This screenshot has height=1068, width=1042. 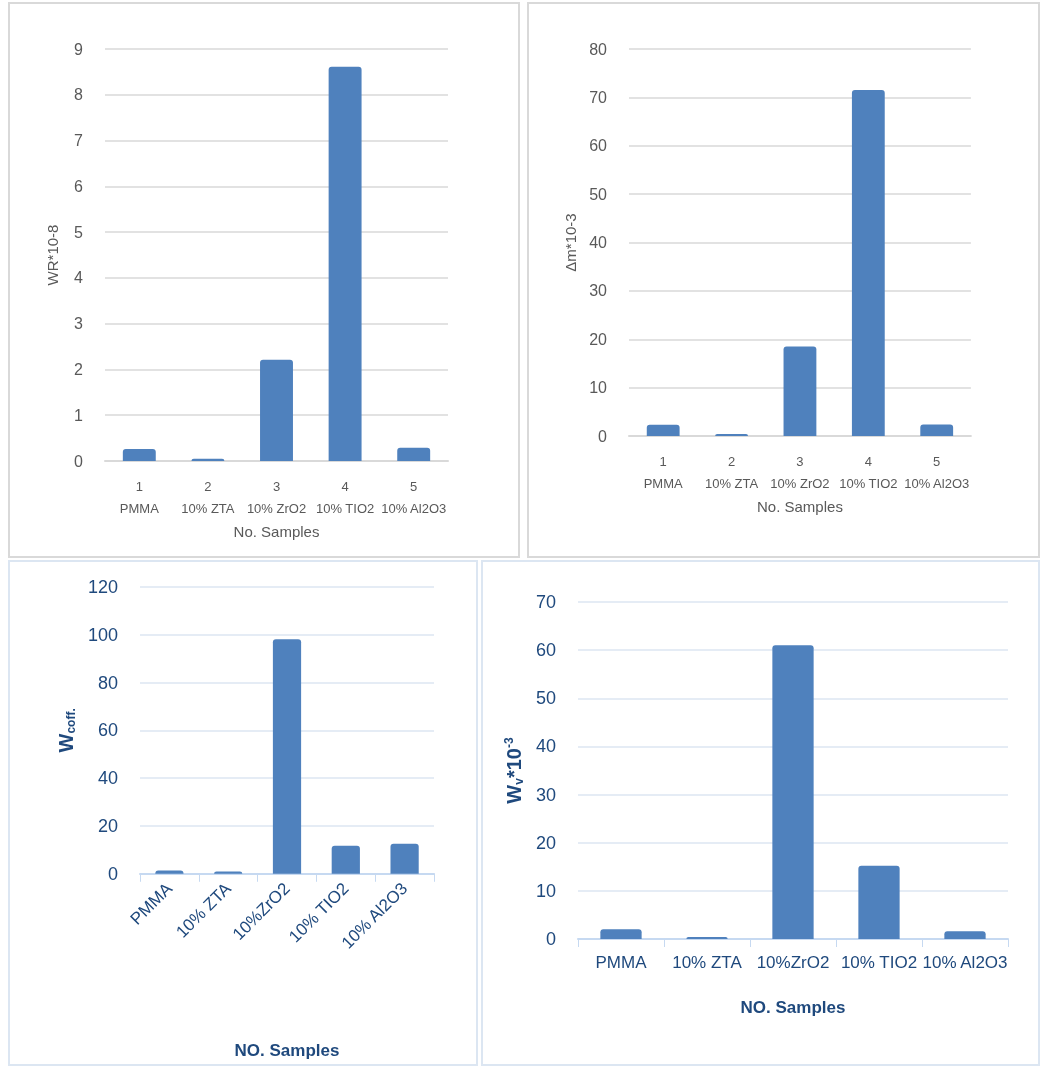 What do you see at coordinates (79, 278) in the screenshot?
I see `y-tick-label: 4` at bounding box center [79, 278].